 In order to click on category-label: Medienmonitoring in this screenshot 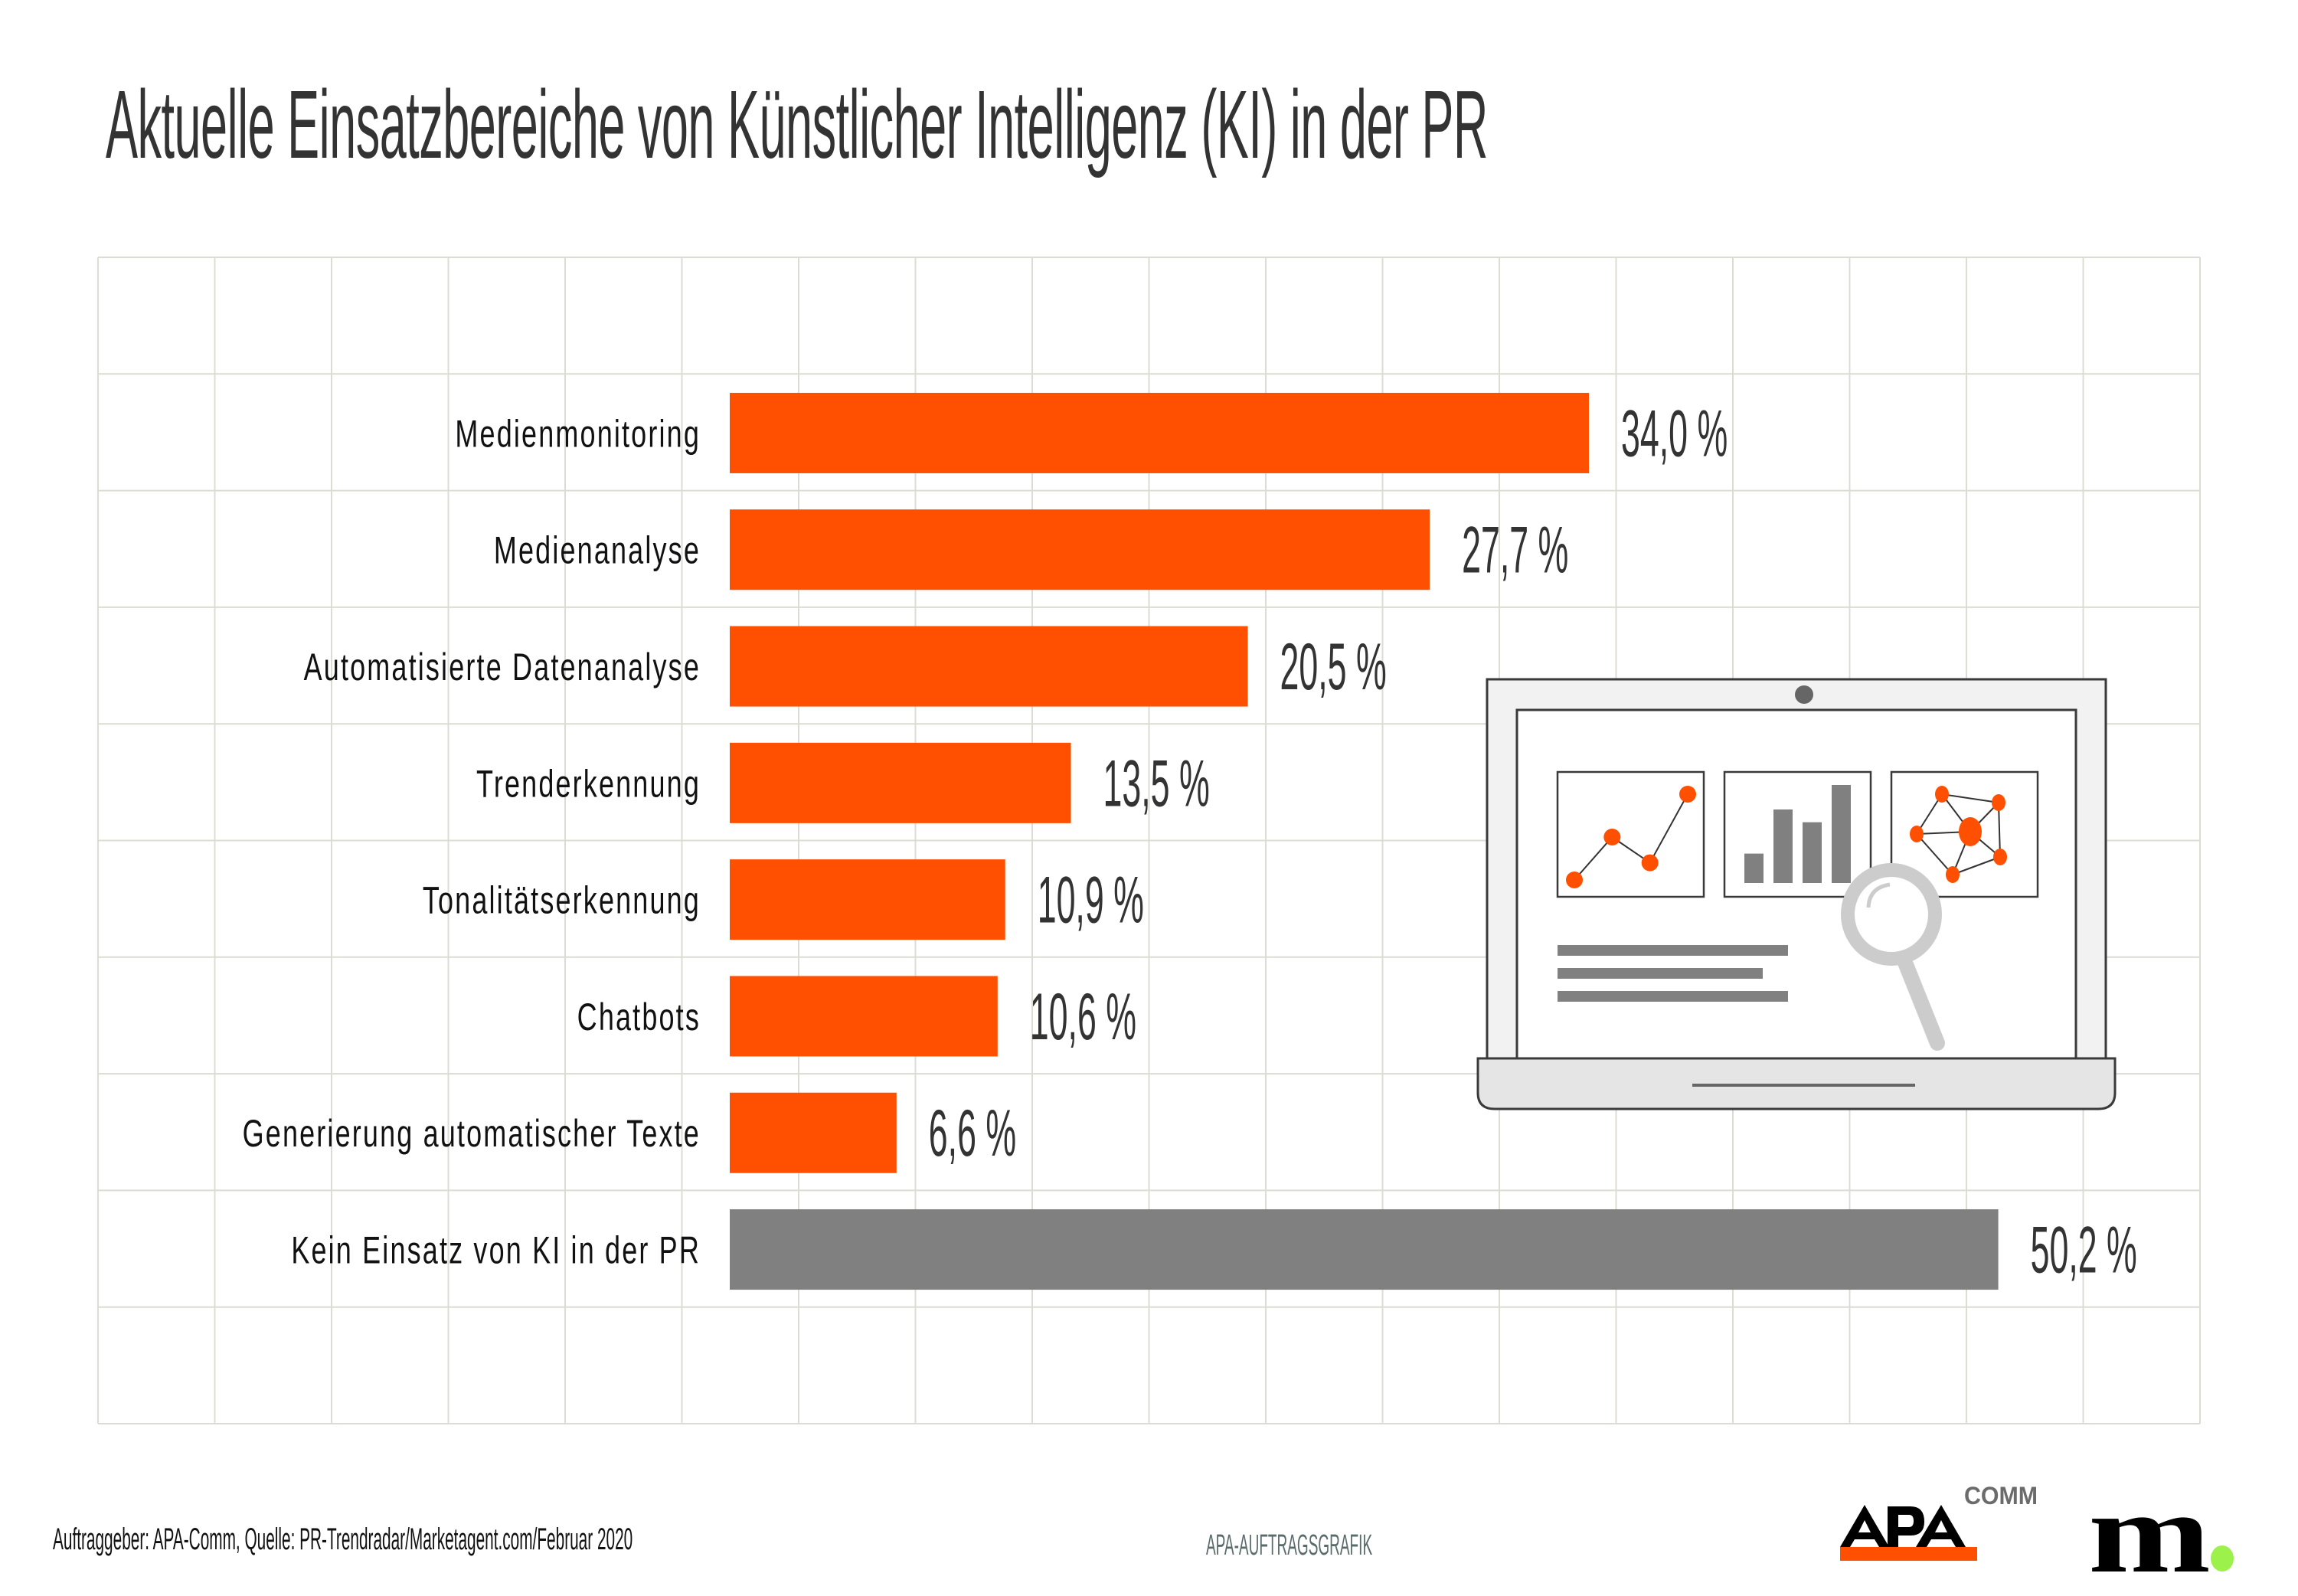, I will do `click(578, 435)`.